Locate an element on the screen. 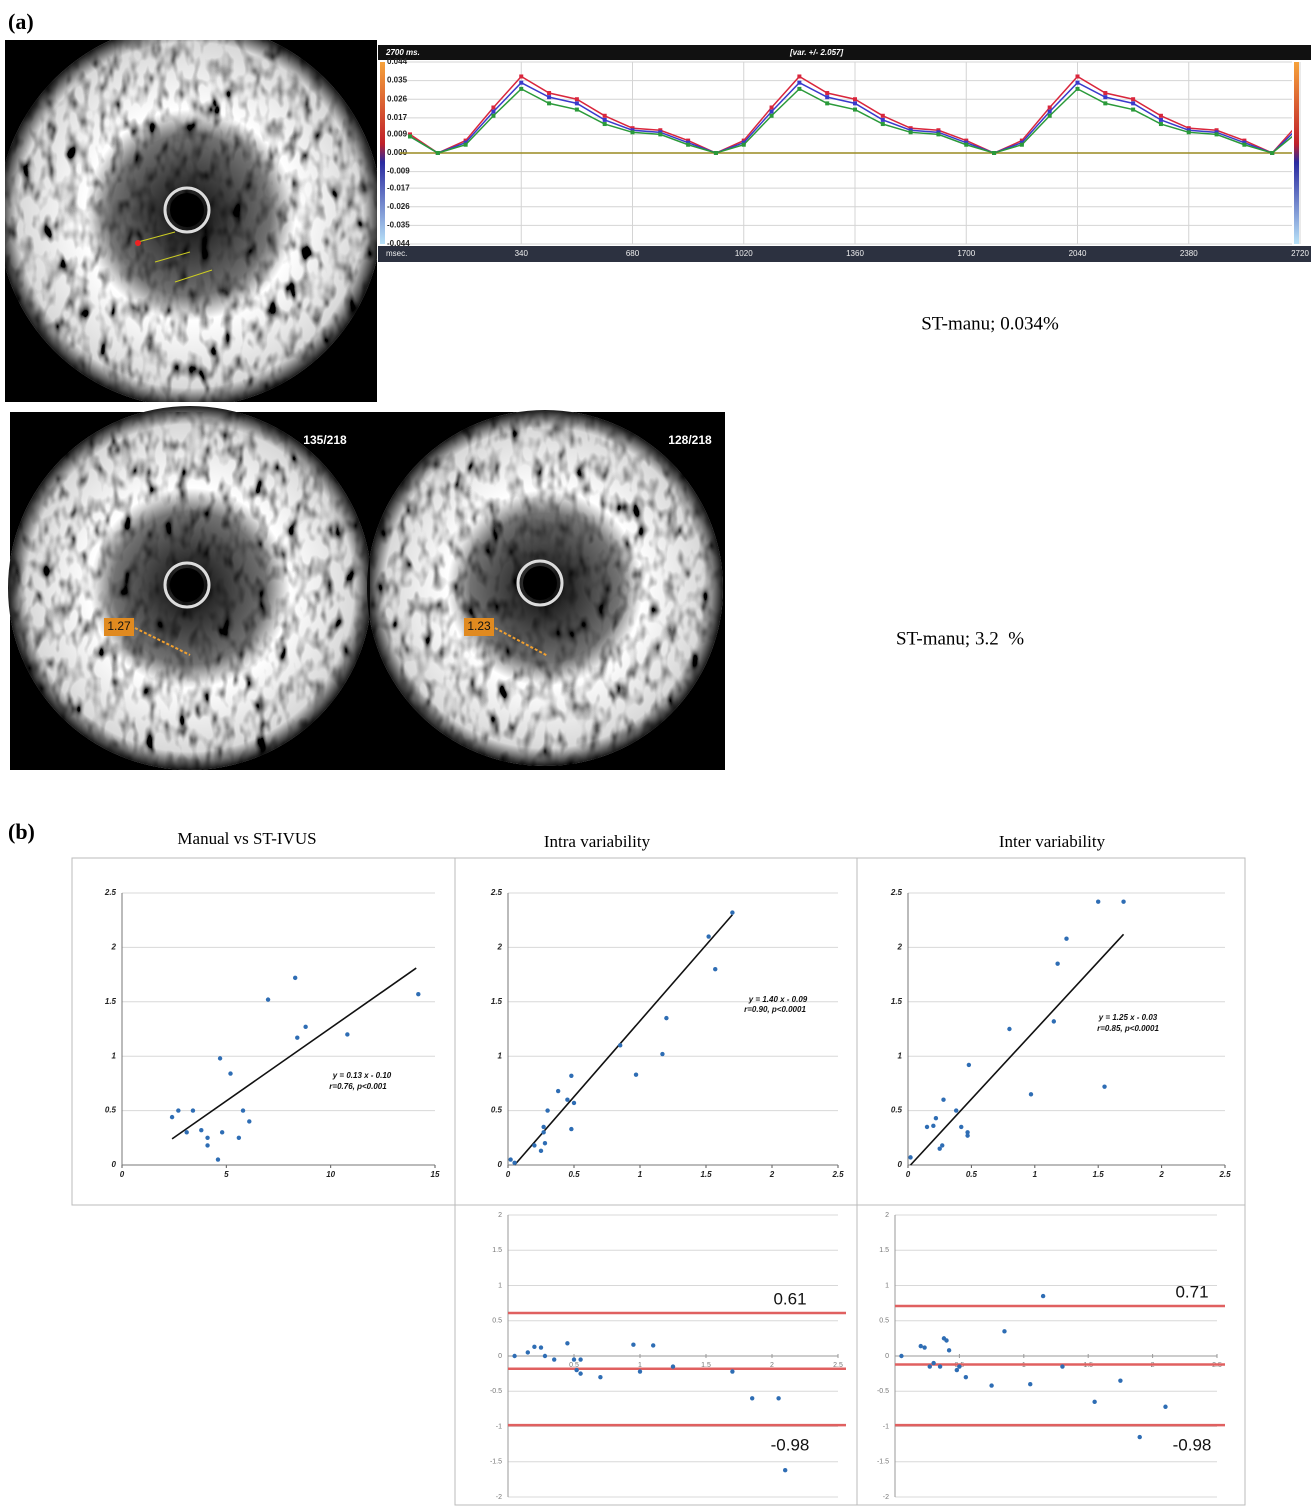 The height and width of the screenshot is (1506, 1311). y-tick-label: -0.5 is located at coordinates (883, 1391).